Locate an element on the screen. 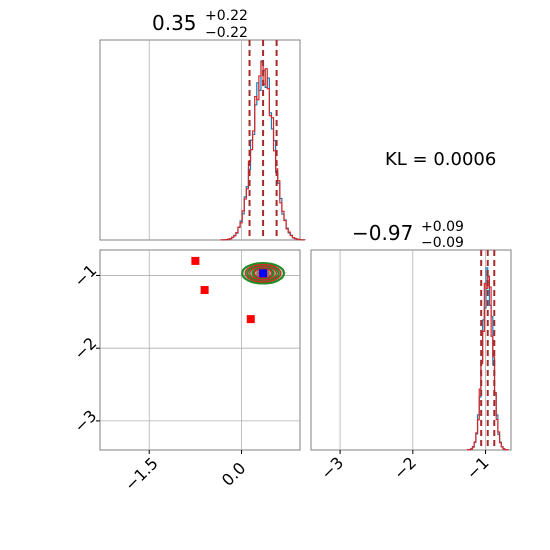  scatter-xtick-label-0: −1.5 is located at coordinates (141, 474).